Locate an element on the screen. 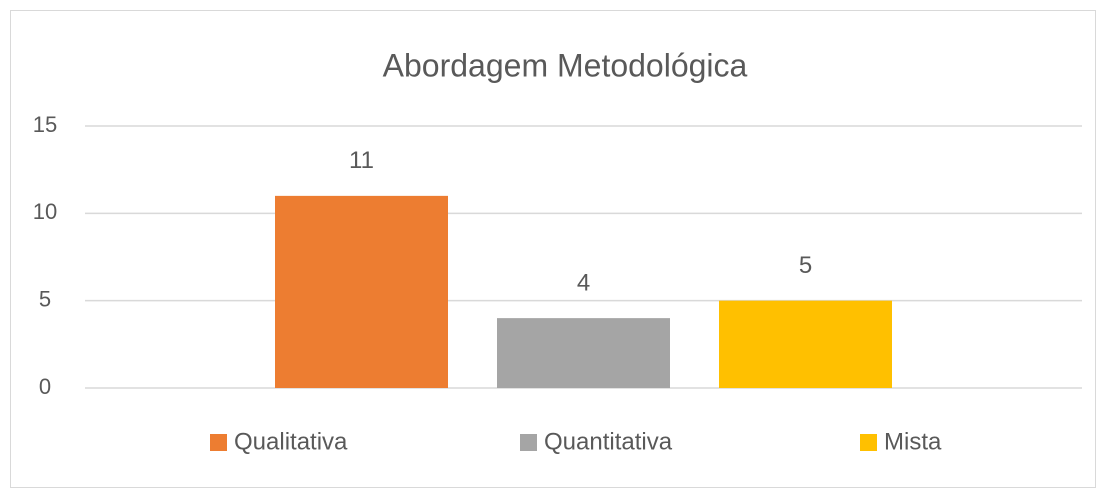  data-label: 4 is located at coordinates (583, 282).